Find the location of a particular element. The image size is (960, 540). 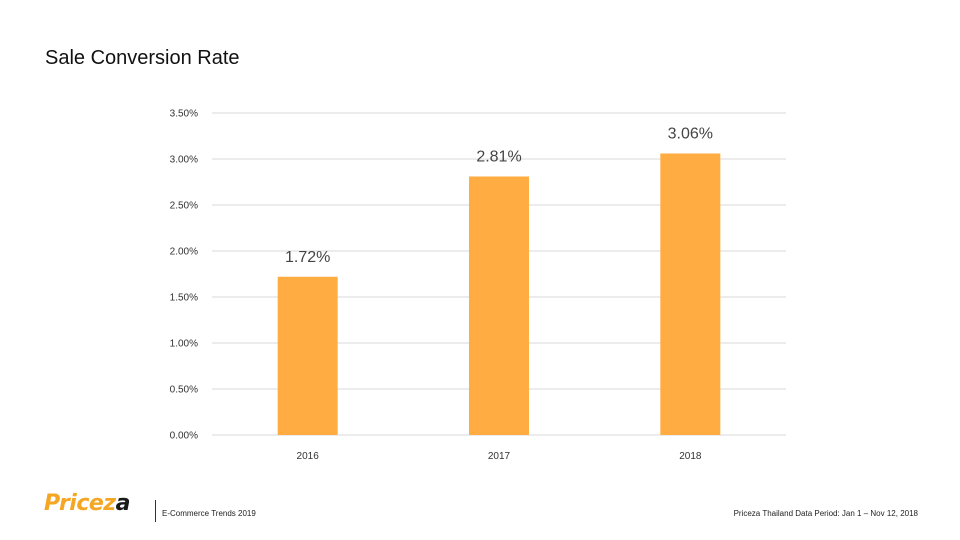

slide-title: Sale Conversion Rate is located at coordinates (142, 58).